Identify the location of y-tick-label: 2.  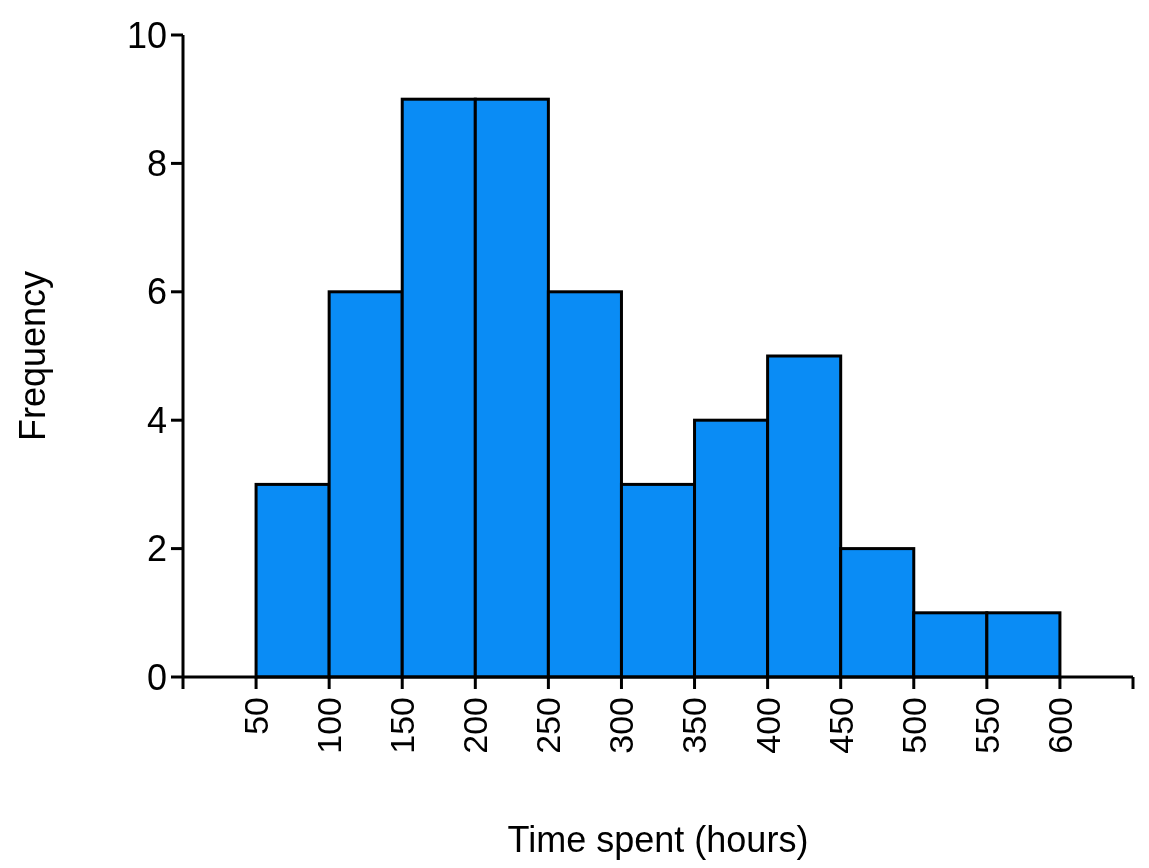
(156, 549).